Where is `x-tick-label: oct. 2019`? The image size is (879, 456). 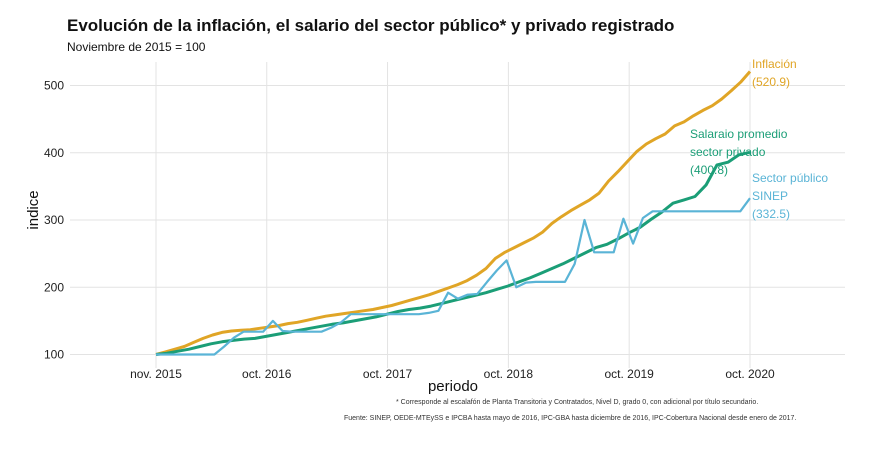
x-tick-label: oct. 2019 is located at coordinates (629, 374).